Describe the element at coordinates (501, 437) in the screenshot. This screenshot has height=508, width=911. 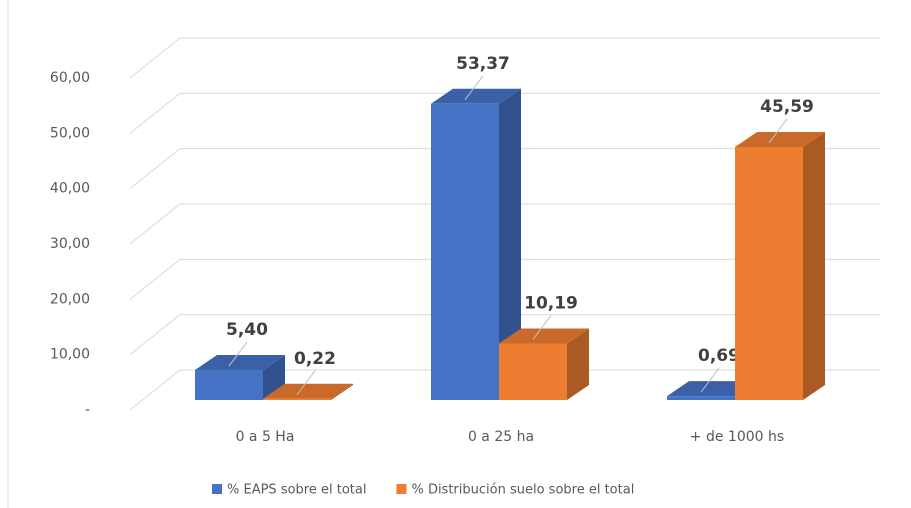
I see `x-tick-label: 0 a 25 ha` at that location.